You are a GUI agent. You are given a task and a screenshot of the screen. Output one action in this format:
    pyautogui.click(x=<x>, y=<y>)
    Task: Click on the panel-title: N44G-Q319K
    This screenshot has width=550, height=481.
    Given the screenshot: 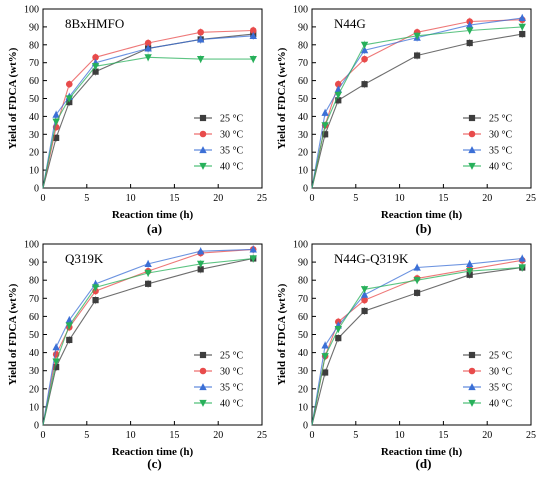 What is the action you would take?
    pyautogui.click(x=371, y=258)
    